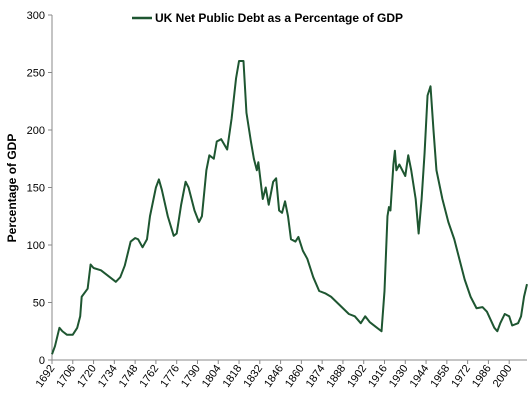 This screenshot has width=532, height=400. Describe the element at coordinates (36, 189) in the screenshot. I see `y-tick-label: 150` at that location.